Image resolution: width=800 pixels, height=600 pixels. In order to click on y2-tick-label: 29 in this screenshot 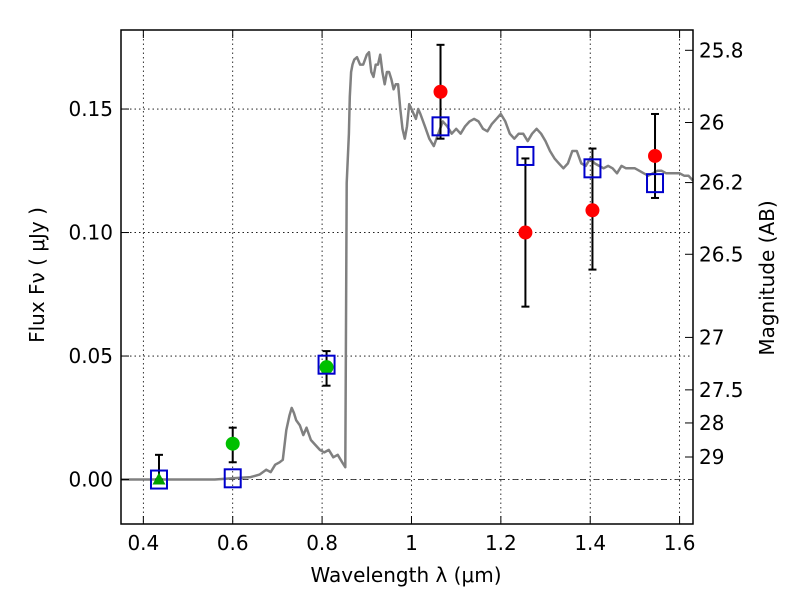, I will do `click(711, 457)`.